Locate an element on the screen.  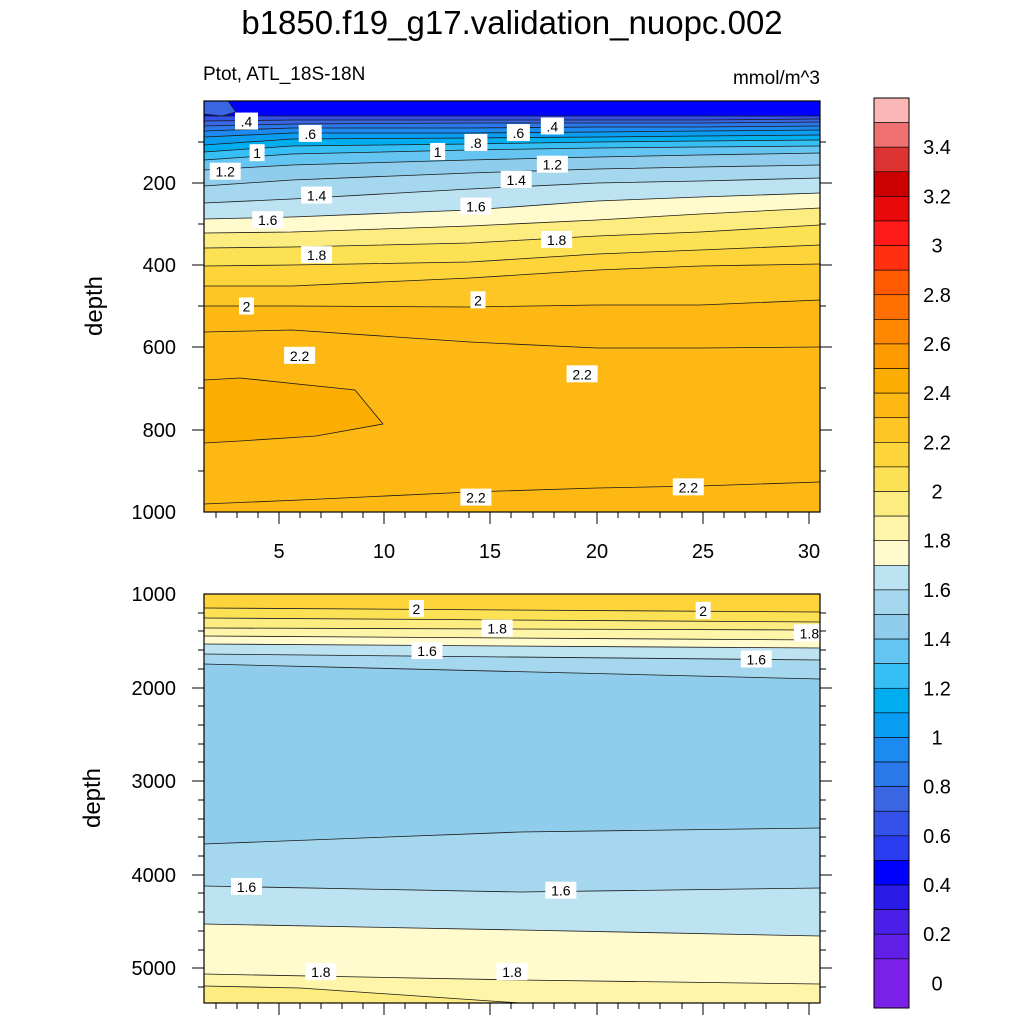
lower-y-tick-labels: 1000 2000 3000 4000 5000 is located at coordinates (154, 782).